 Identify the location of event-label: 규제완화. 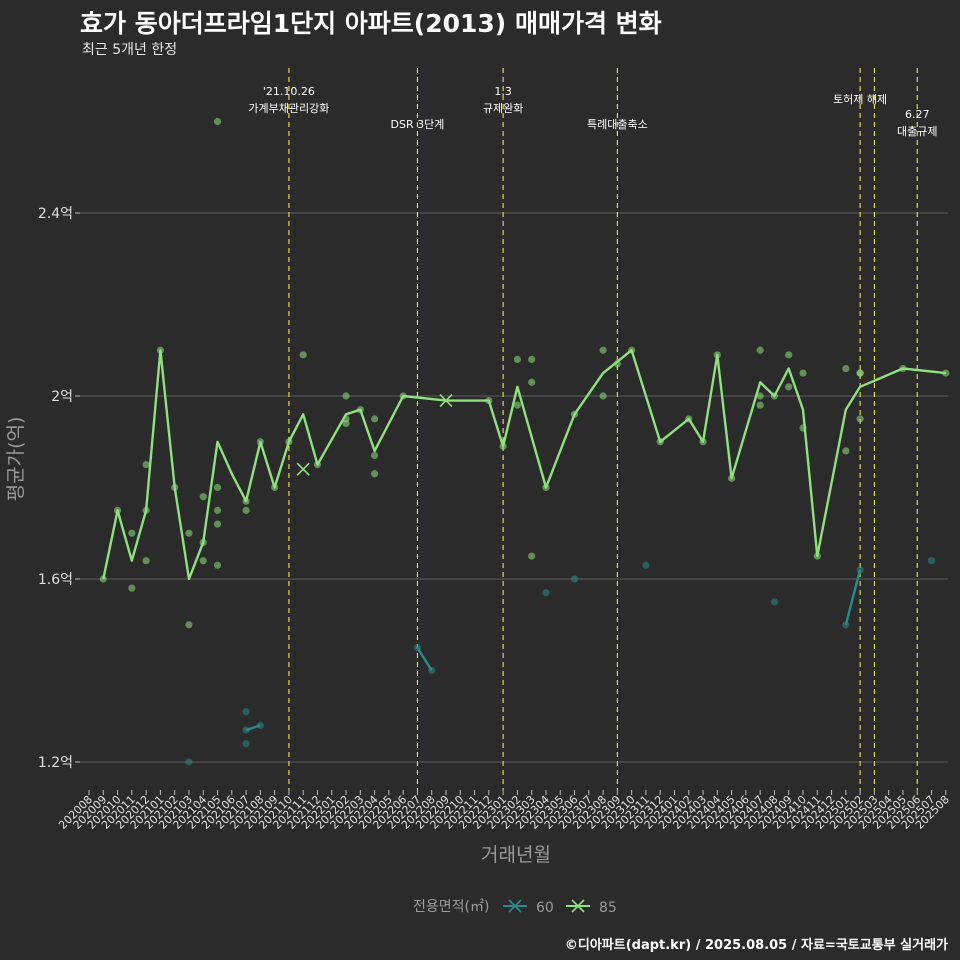
(503, 108).